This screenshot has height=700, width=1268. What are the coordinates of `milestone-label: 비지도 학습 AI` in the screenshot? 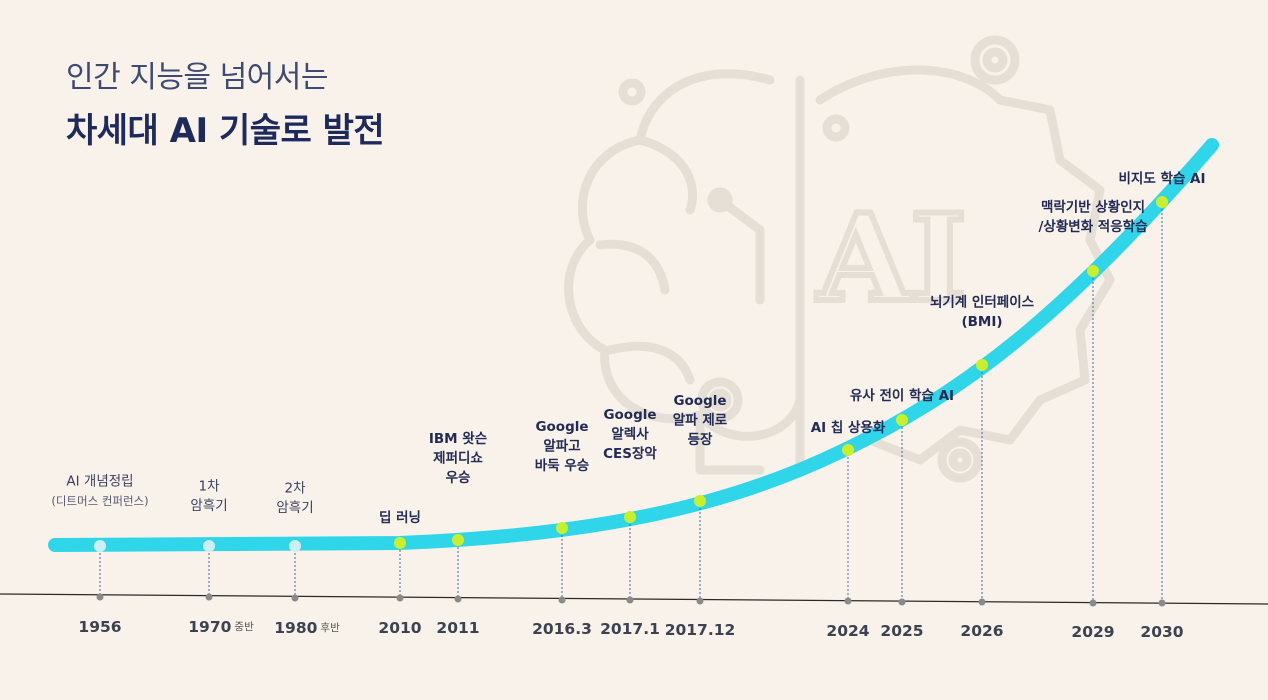 It's located at (1162, 179).